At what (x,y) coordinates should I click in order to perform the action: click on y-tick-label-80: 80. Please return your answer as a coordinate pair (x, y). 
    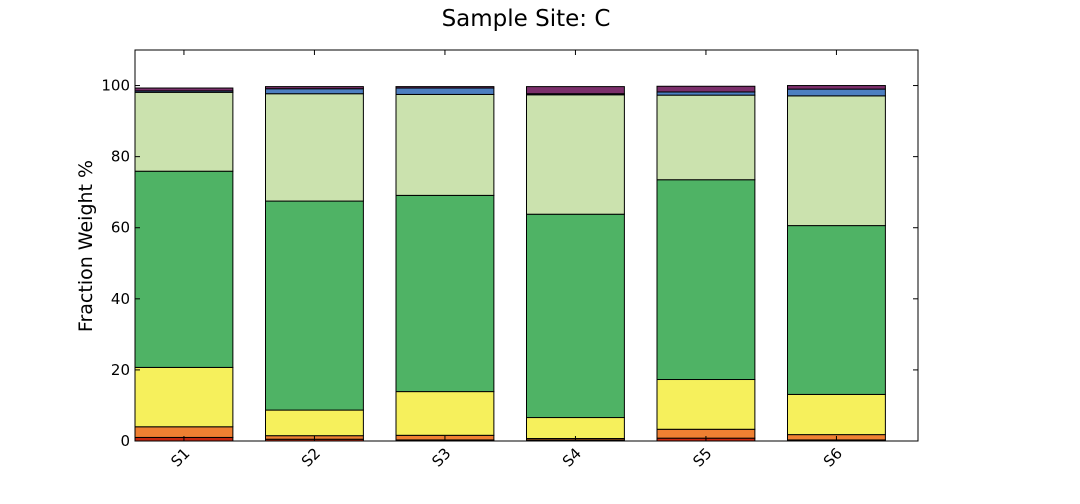
    Looking at the image, I should click on (120, 157).